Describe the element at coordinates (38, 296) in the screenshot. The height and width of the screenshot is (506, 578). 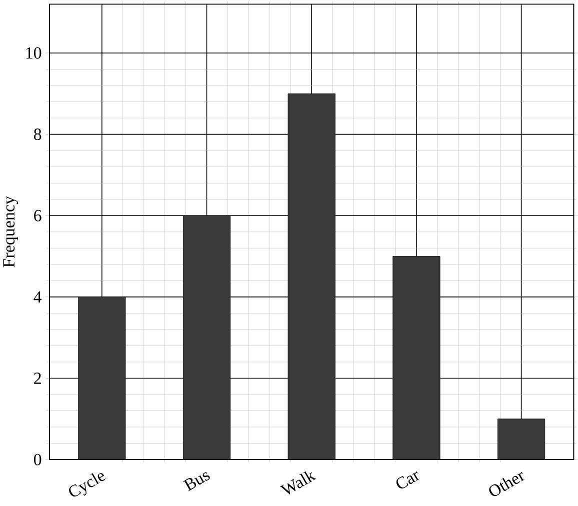
I see `y-tick-label: 4` at that location.